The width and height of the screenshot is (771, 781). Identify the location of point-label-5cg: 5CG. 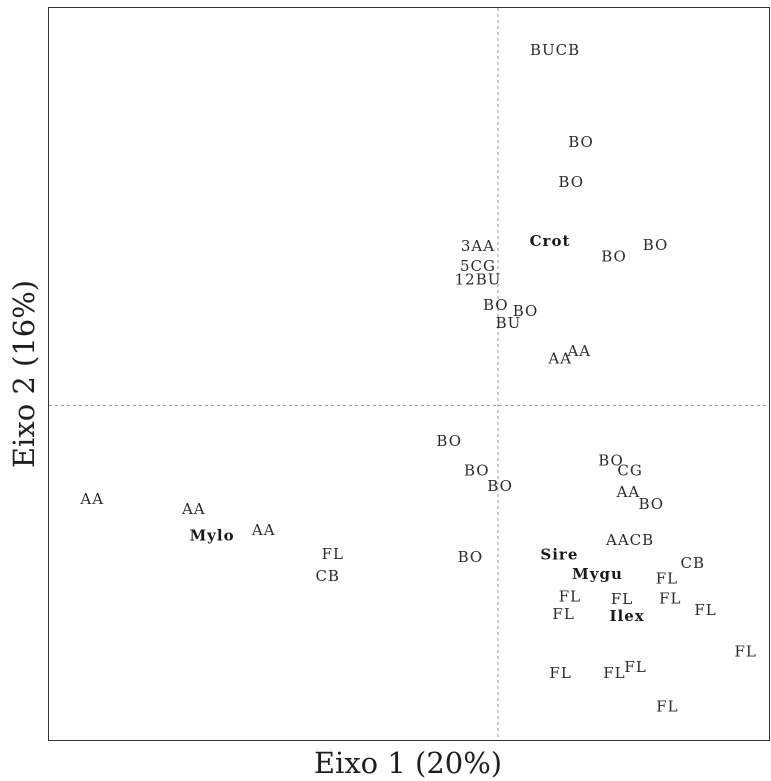
(478, 266).